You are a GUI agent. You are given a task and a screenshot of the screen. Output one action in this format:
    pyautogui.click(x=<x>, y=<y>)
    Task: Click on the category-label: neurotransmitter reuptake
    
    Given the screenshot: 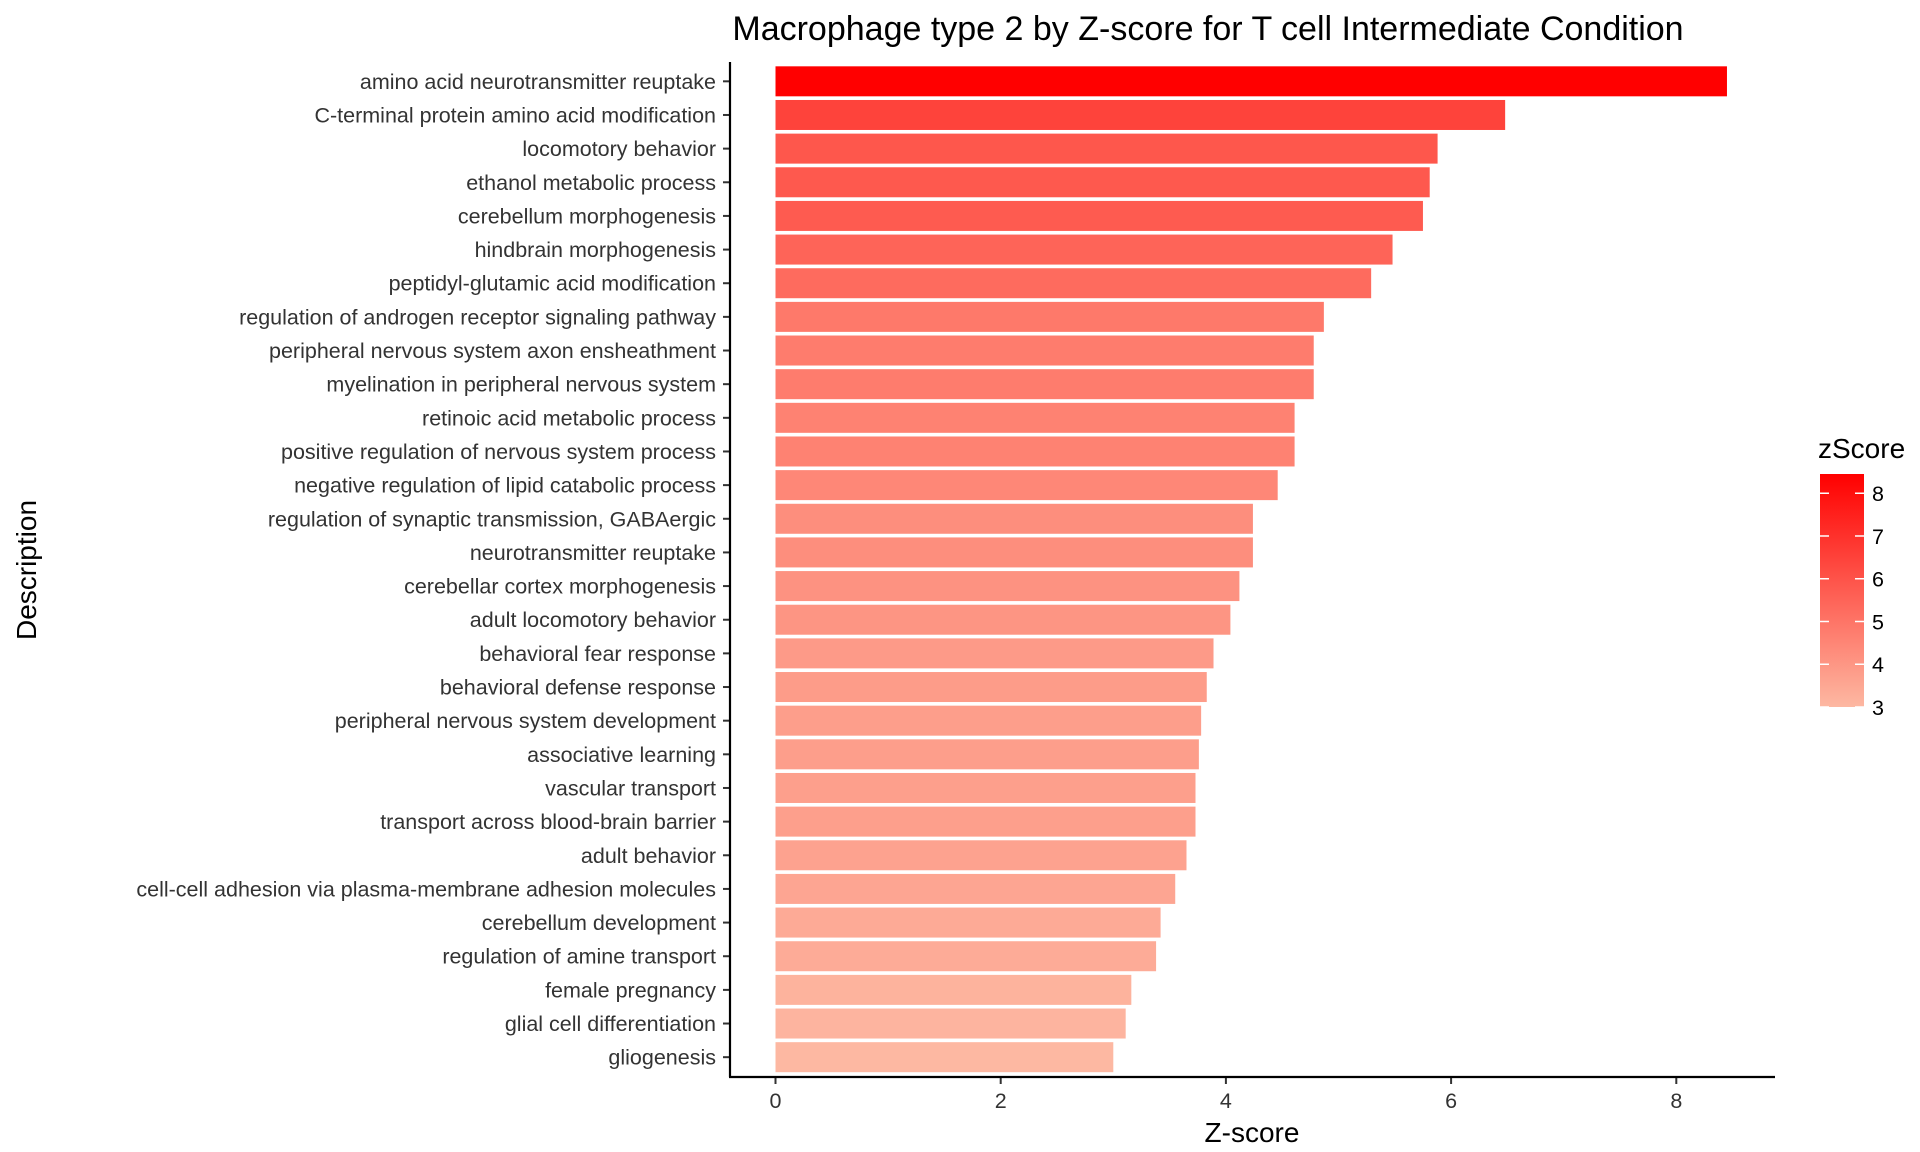 What is the action you would take?
    pyautogui.click(x=593, y=553)
    